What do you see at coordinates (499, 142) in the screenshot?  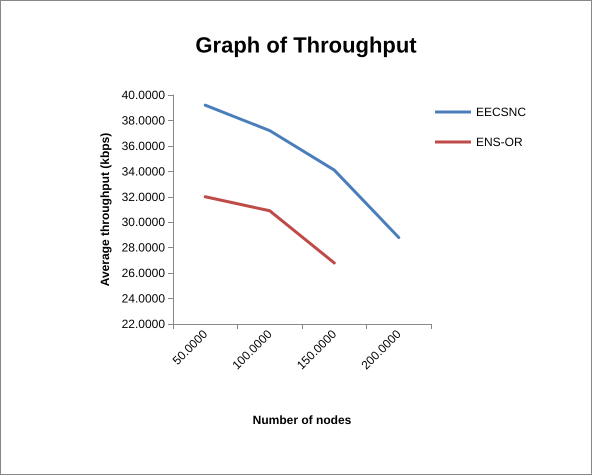 I see `legend-label: ENS-OR` at bounding box center [499, 142].